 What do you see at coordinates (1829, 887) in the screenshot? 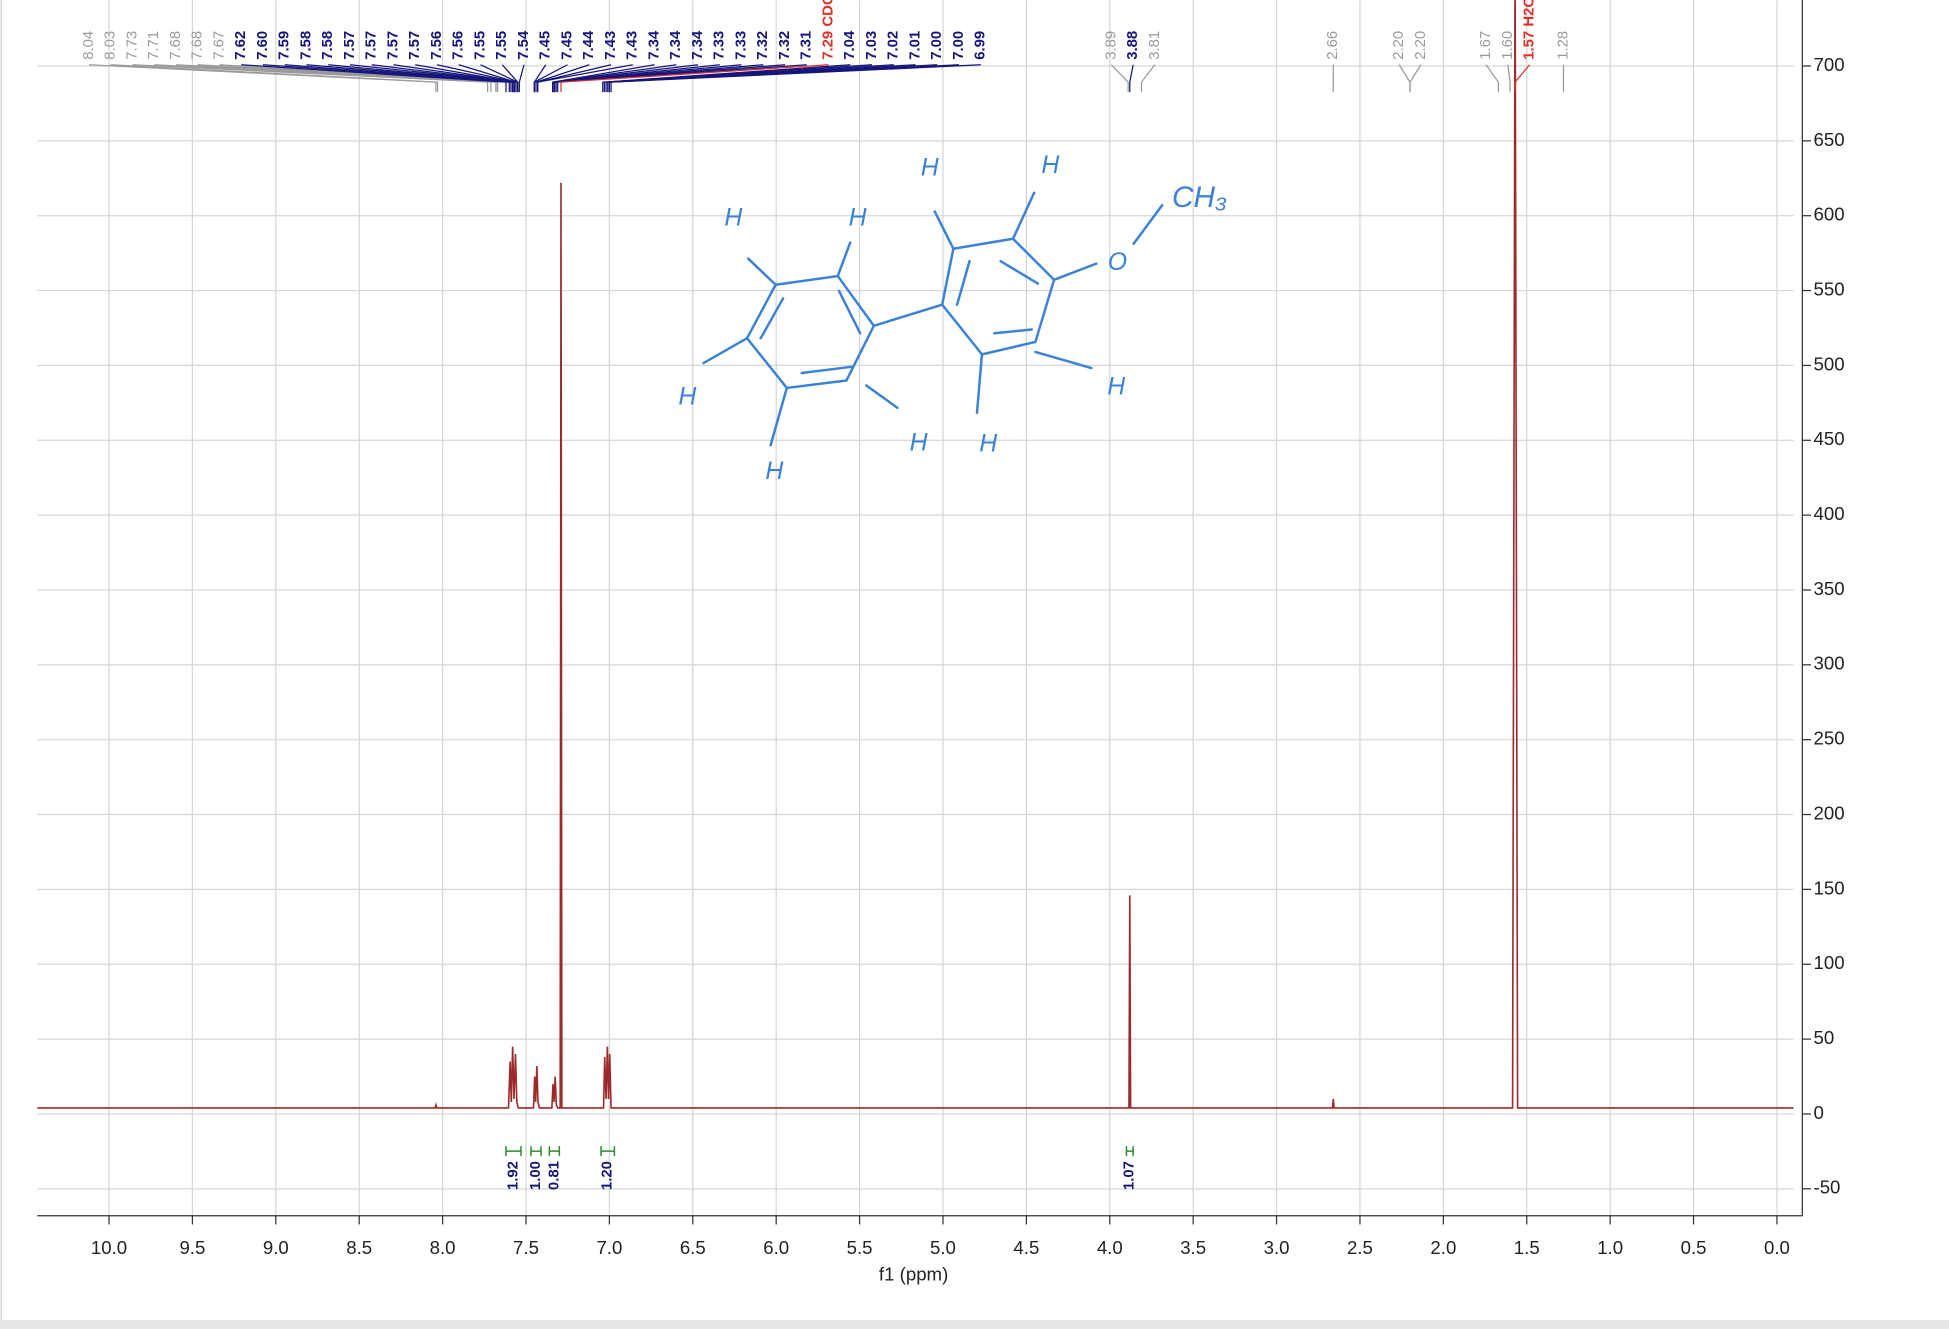
I see `y-tick-label: 150` at bounding box center [1829, 887].